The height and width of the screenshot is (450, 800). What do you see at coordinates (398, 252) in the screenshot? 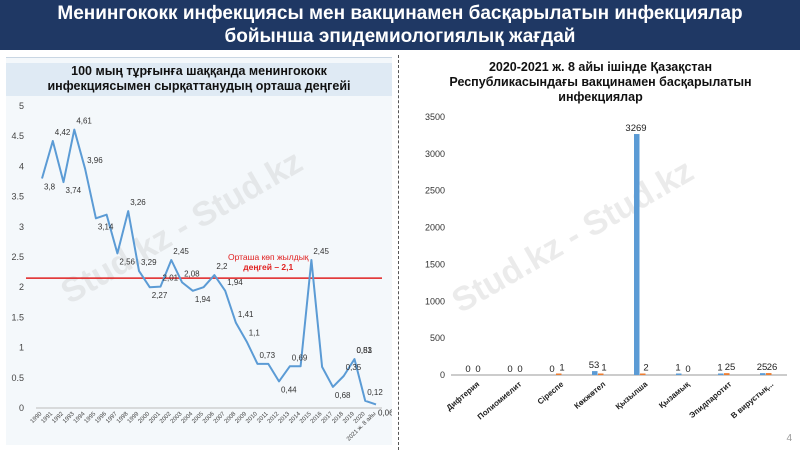
I see `panel-divider` at bounding box center [398, 252].